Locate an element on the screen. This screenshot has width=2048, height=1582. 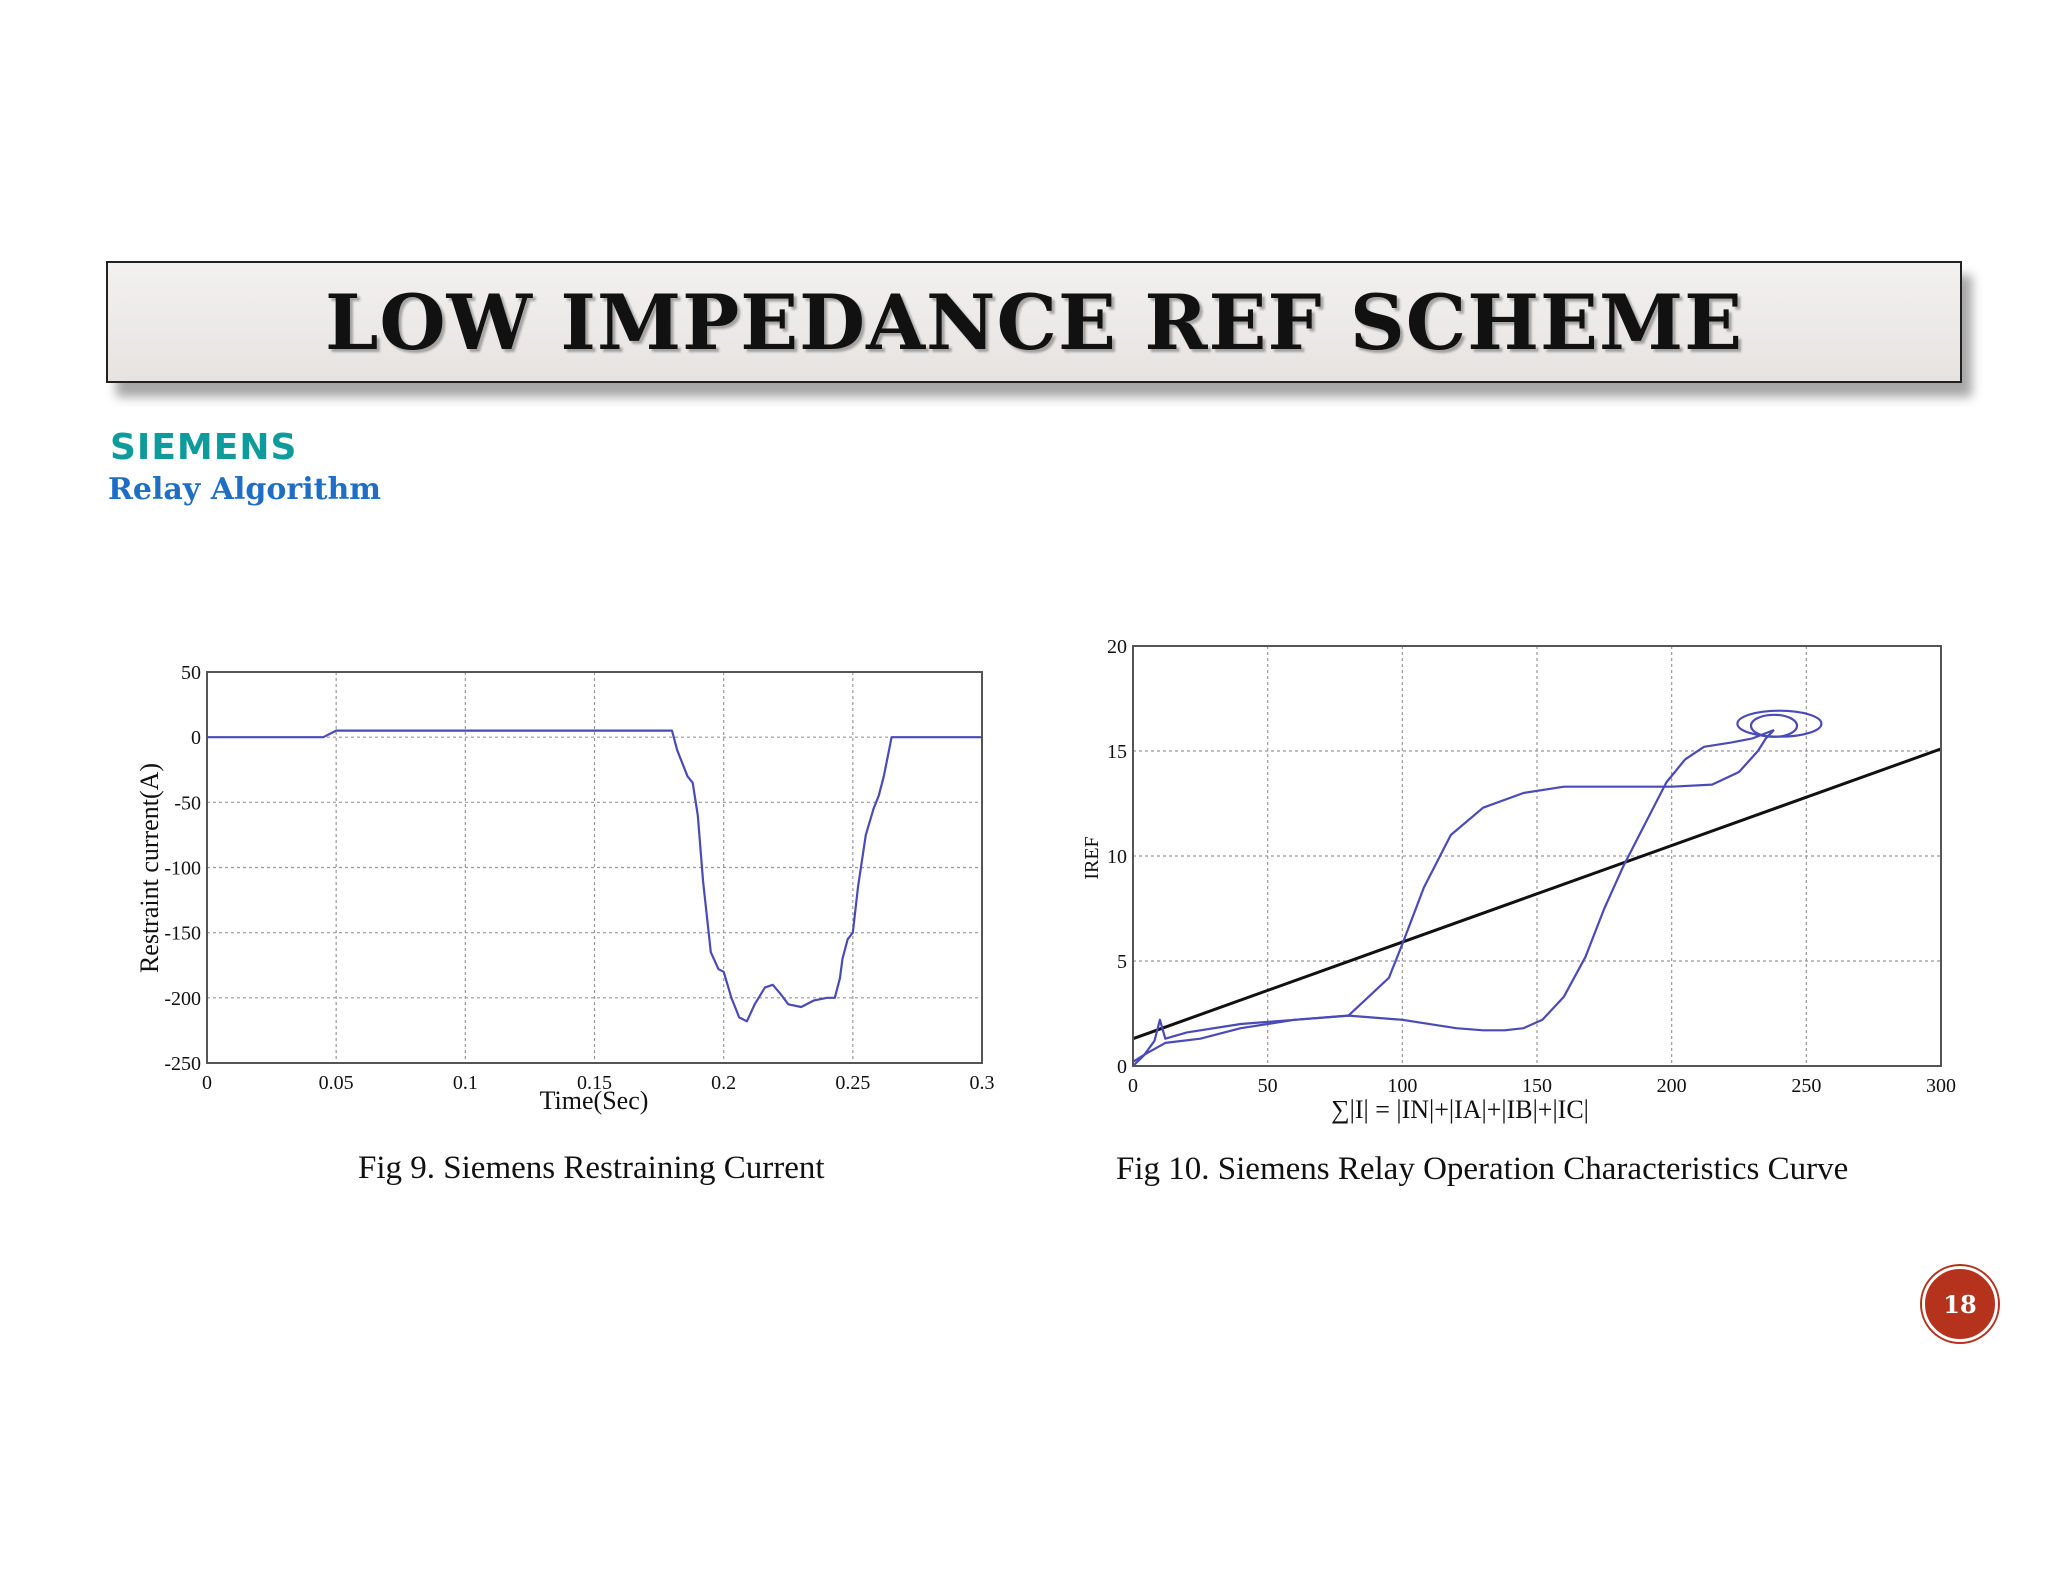
page-number-badge: 18 is located at coordinates (1960, 1304).